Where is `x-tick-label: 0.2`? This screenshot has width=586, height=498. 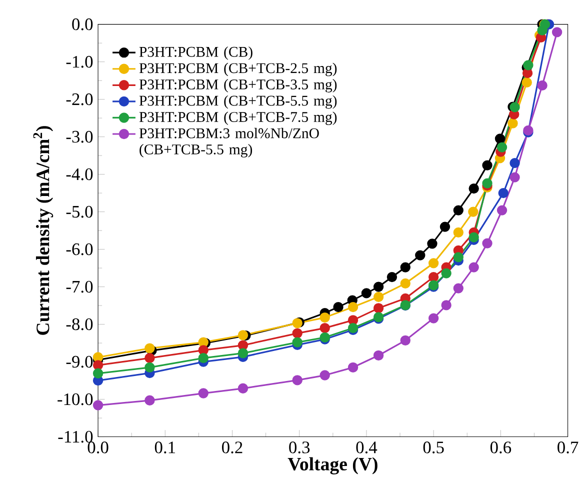 x-tick-label: 0.2 is located at coordinates (232, 447).